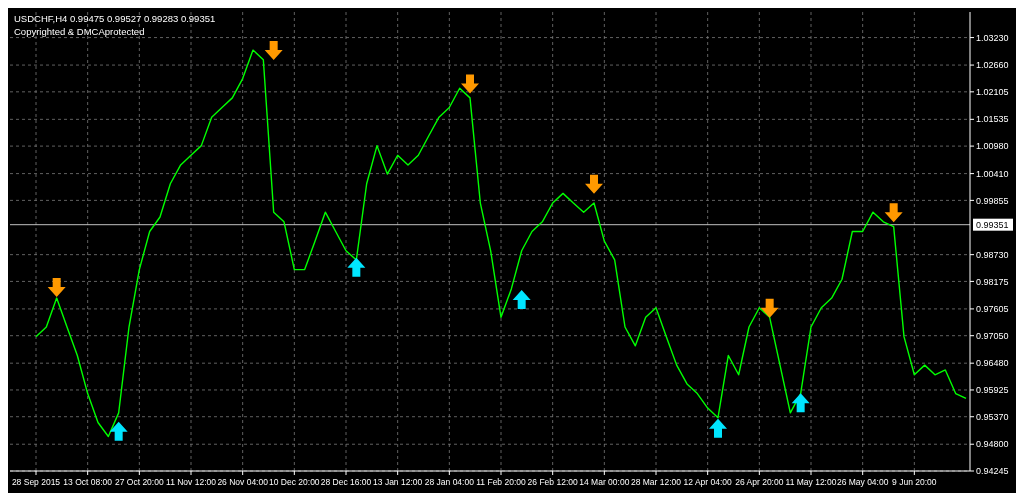 The image size is (1024, 501). What do you see at coordinates (992, 471) in the screenshot?
I see `y-tick-label: 0.94245` at bounding box center [992, 471].